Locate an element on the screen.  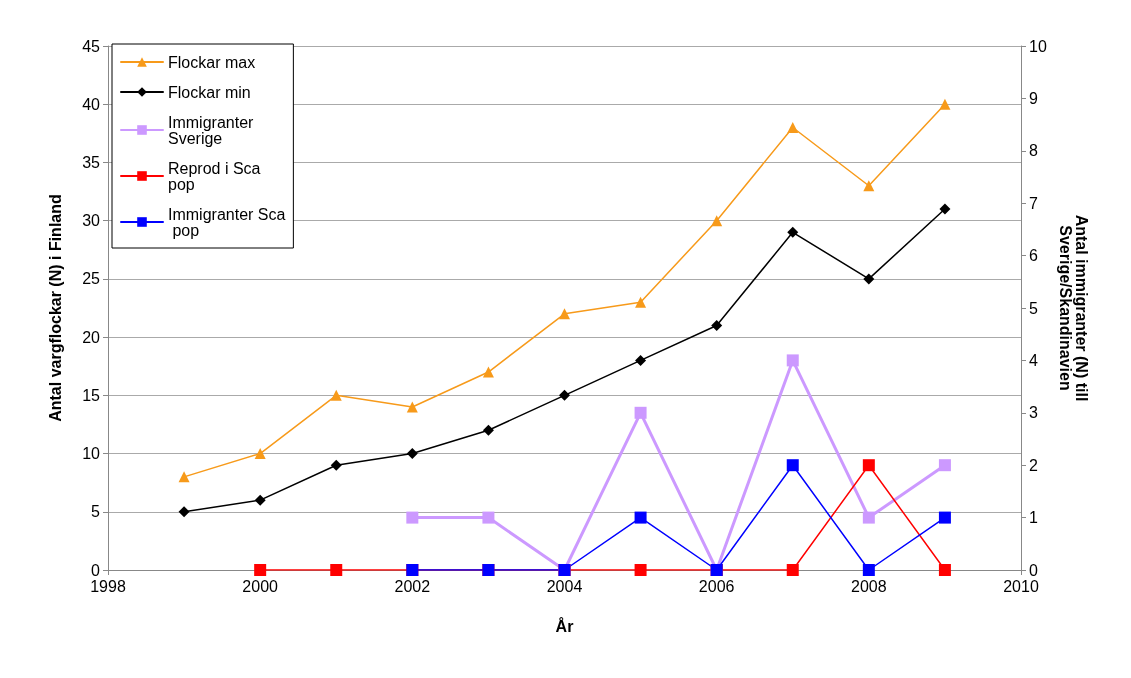
legend-label: Flockar min is located at coordinates (209, 92).